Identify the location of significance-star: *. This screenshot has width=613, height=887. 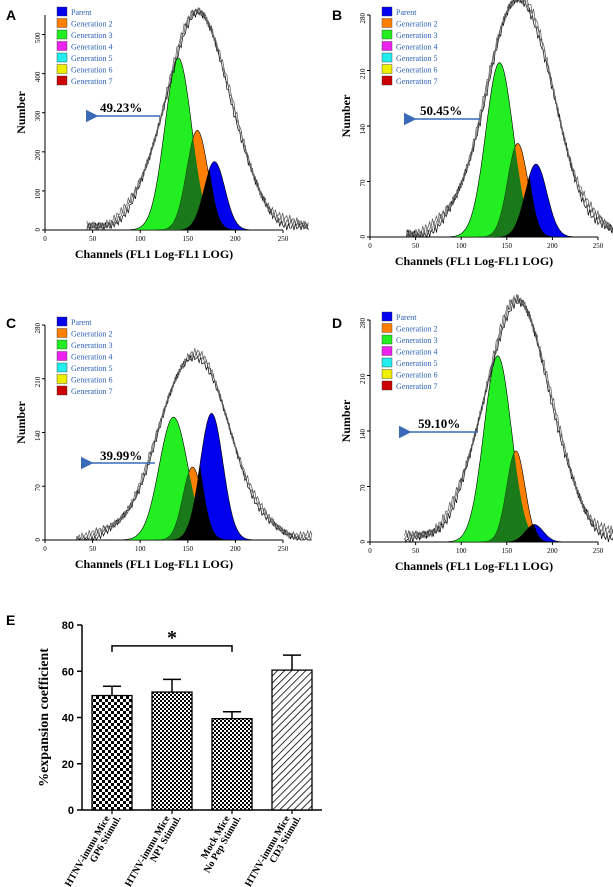
(172, 638).